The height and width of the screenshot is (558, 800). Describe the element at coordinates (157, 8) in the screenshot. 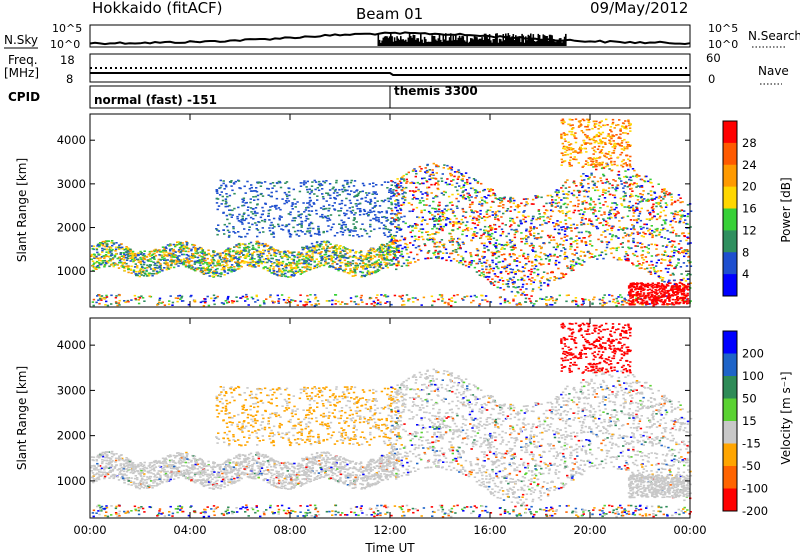

I see `station-title: Hokkaido (fitACF)` at that location.